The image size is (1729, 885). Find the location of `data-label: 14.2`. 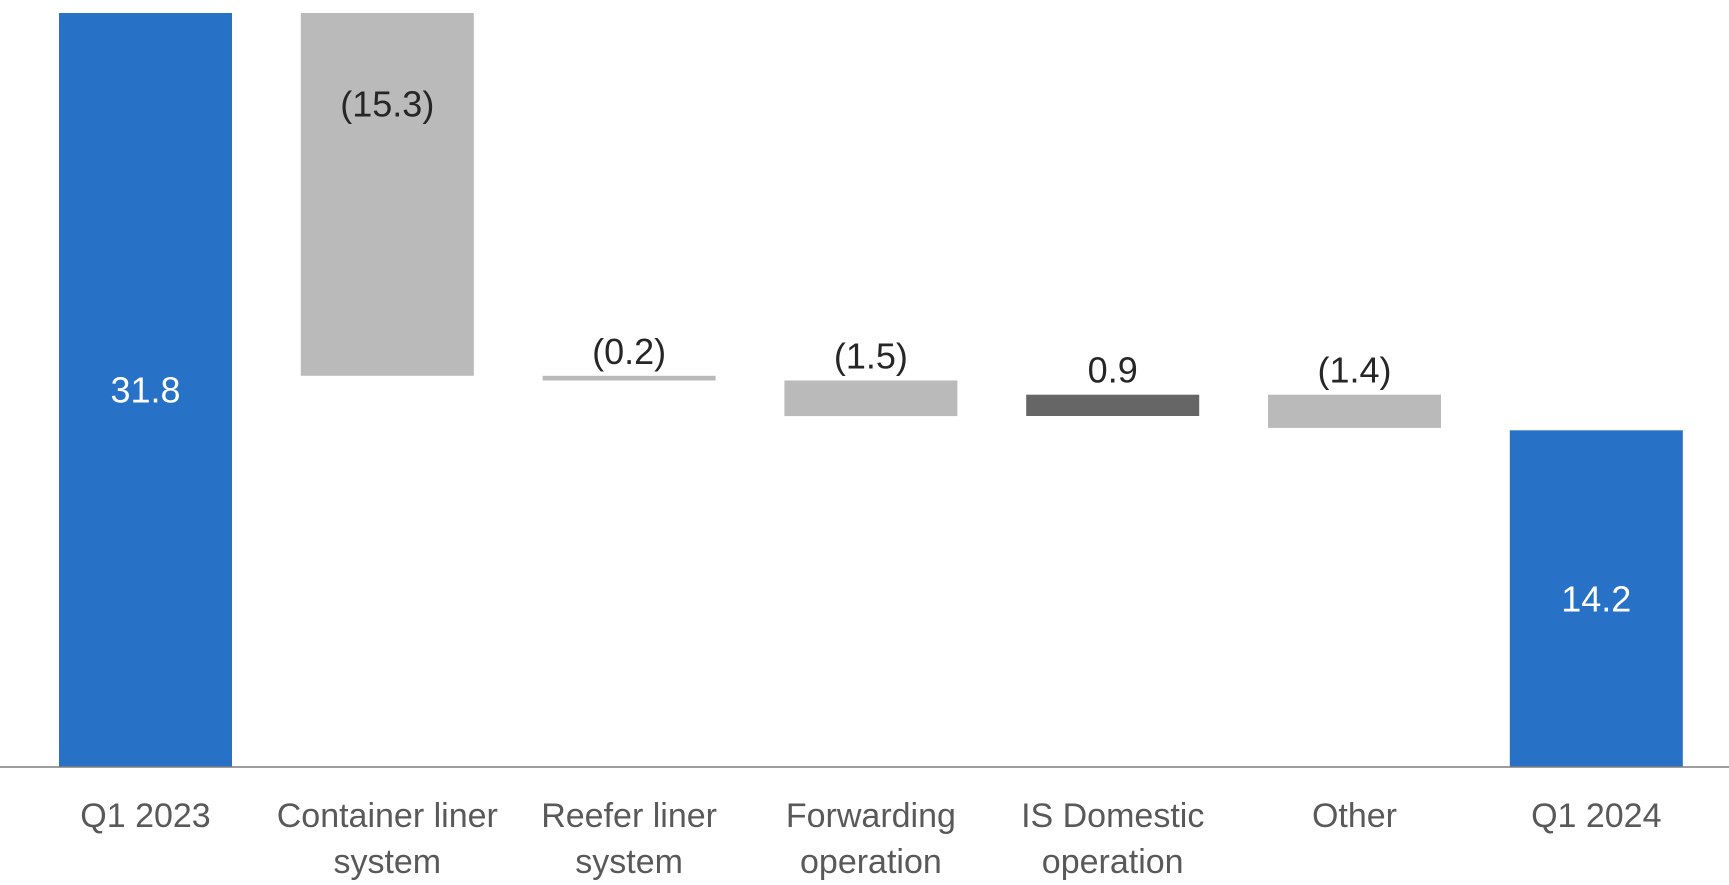

data-label: 14.2 is located at coordinates (1596, 598).